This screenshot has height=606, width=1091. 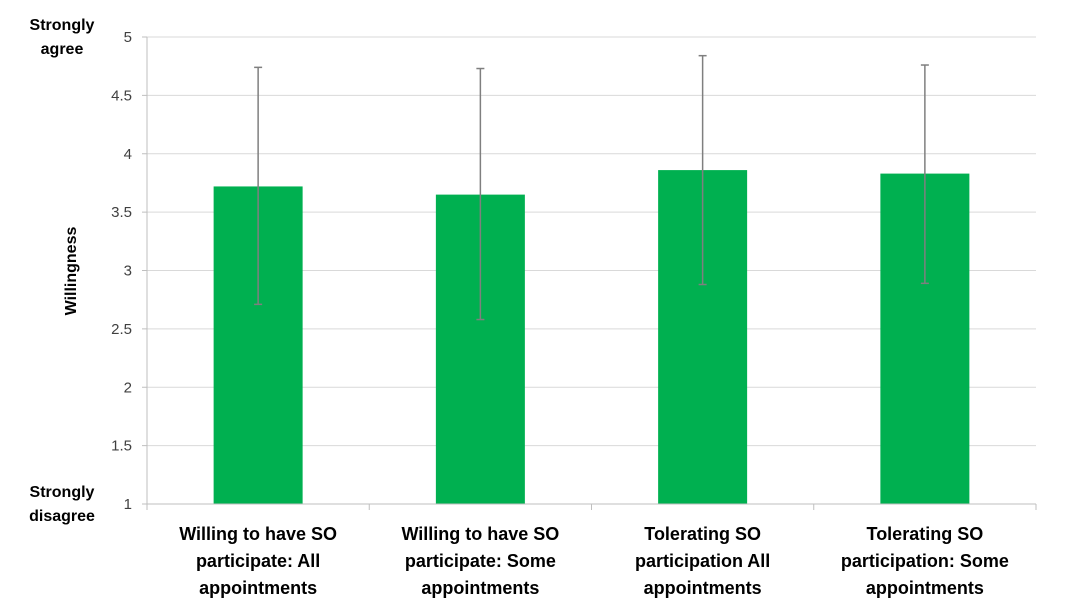 What do you see at coordinates (71, 271) in the screenshot?
I see `y-axis-label: Willingness` at bounding box center [71, 271].